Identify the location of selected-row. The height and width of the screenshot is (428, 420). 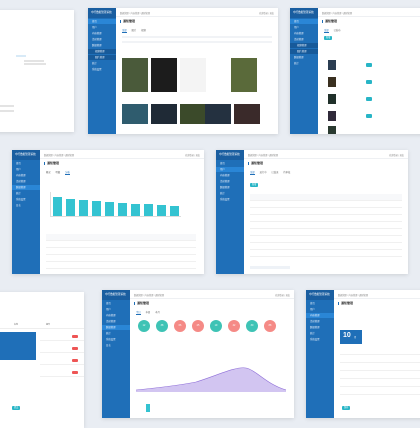
(18, 346).